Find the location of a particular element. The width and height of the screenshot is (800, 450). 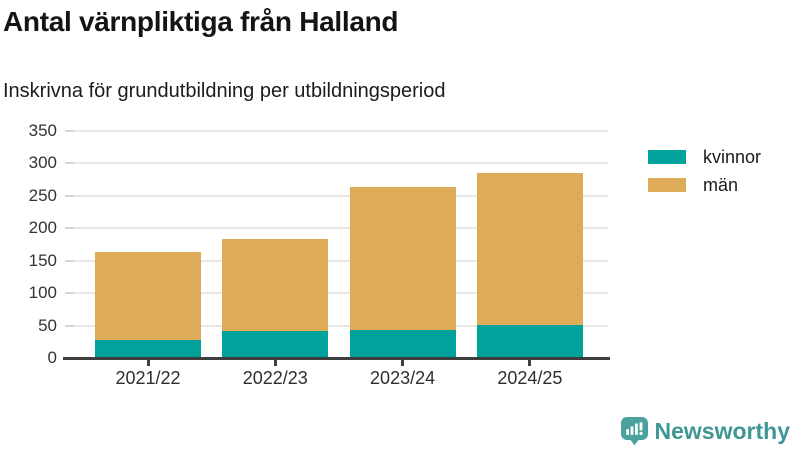

y-axis-label: 300 is located at coordinates (42, 163).